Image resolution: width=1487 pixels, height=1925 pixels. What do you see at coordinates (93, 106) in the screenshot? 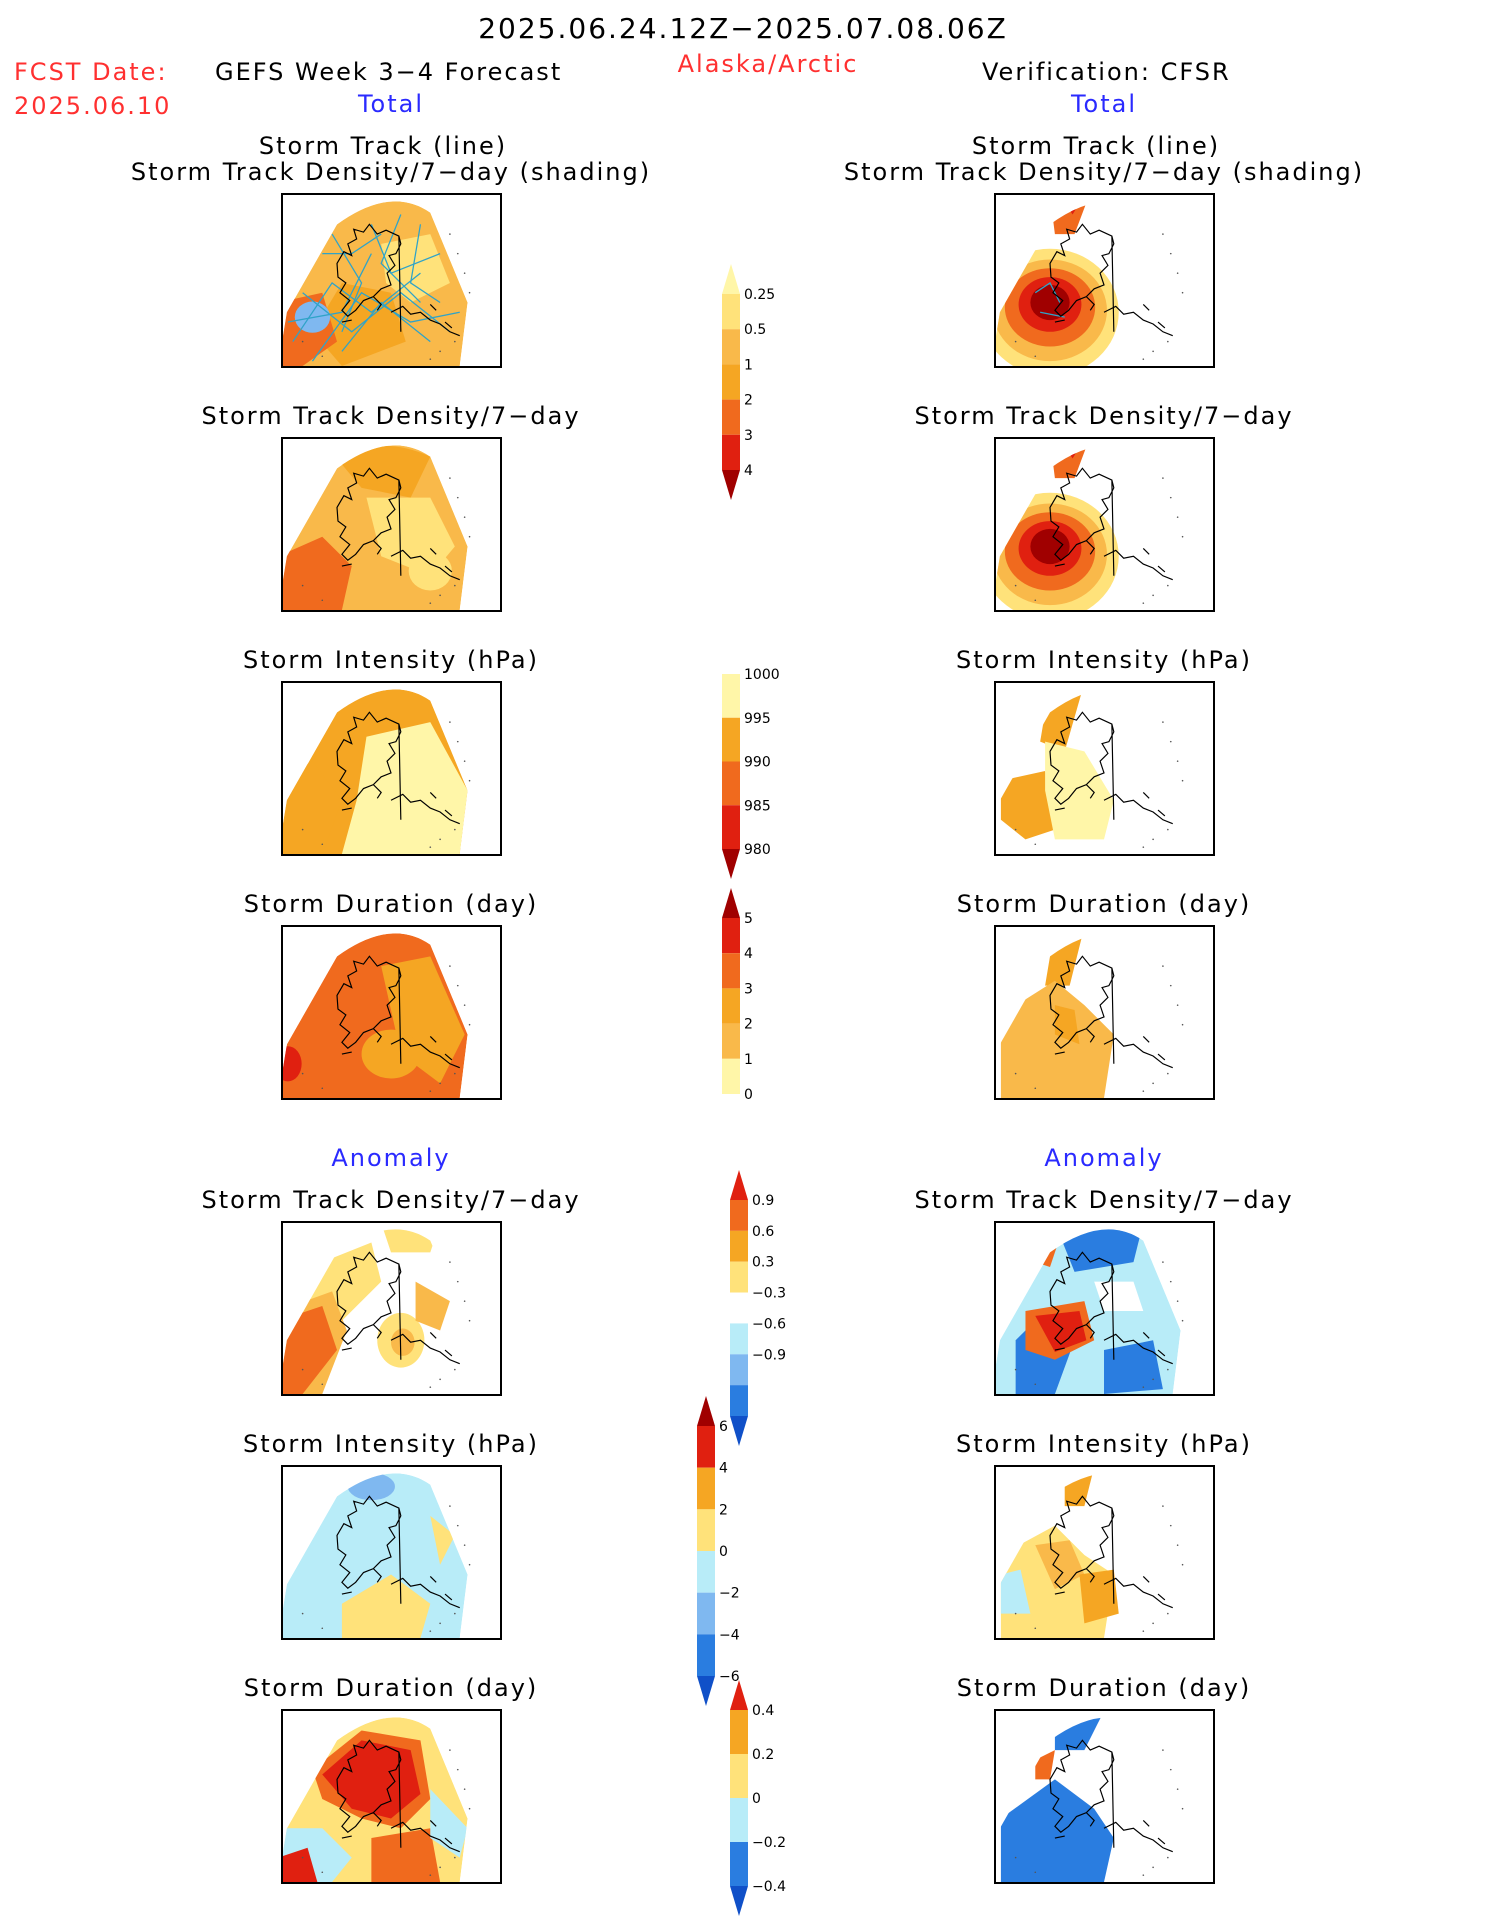
I see `fcst-date-value: 2025.06.10` at bounding box center [93, 106].